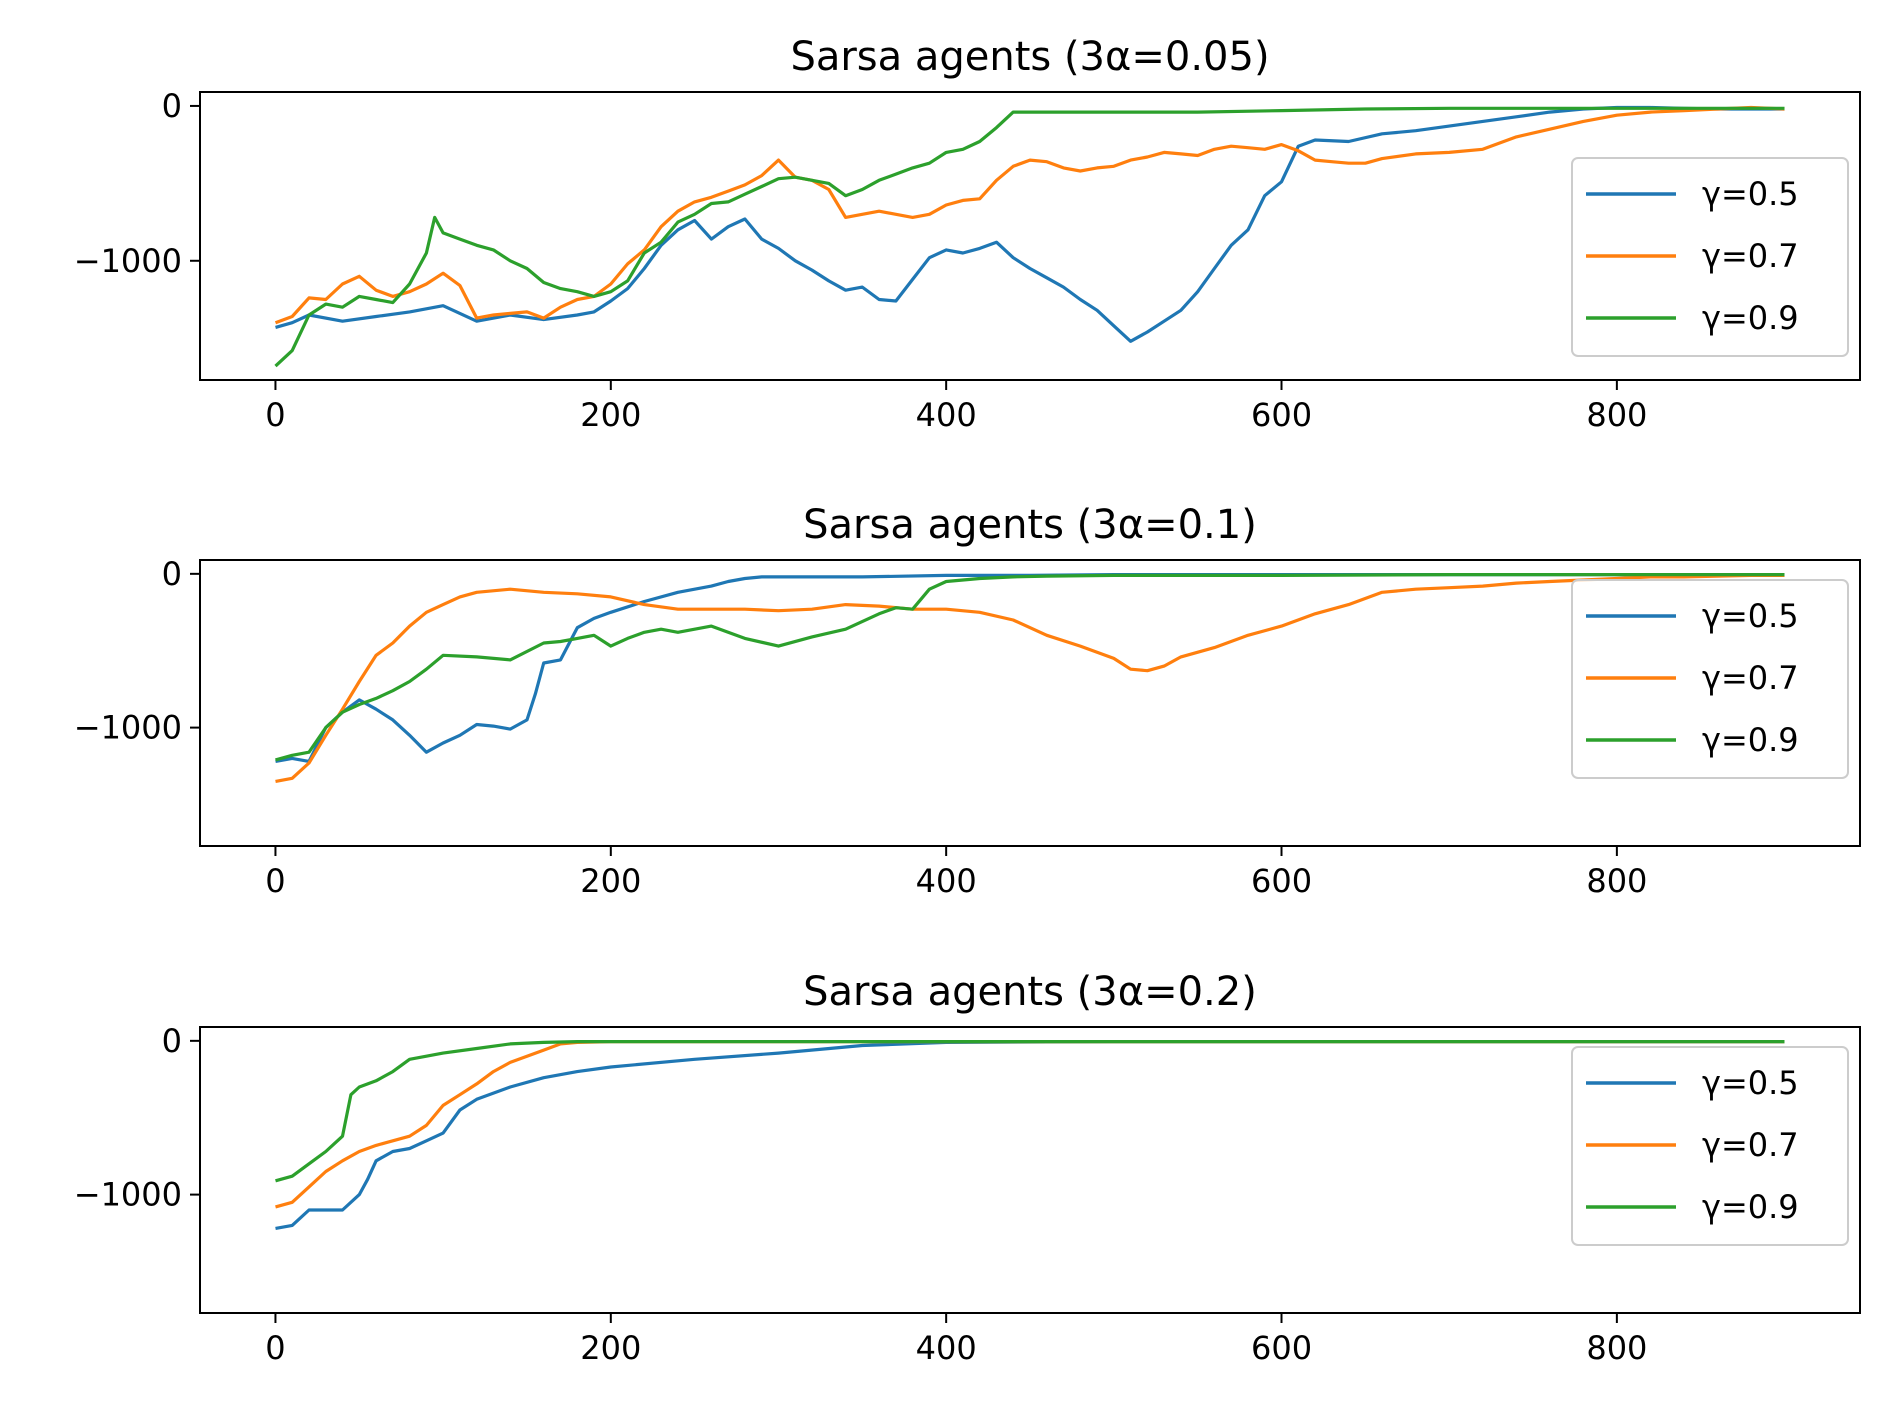 The height and width of the screenshot is (1410, 1890). I want to click on chart-title: Sarsa agents (3α=0.05), so click(1029, 57).